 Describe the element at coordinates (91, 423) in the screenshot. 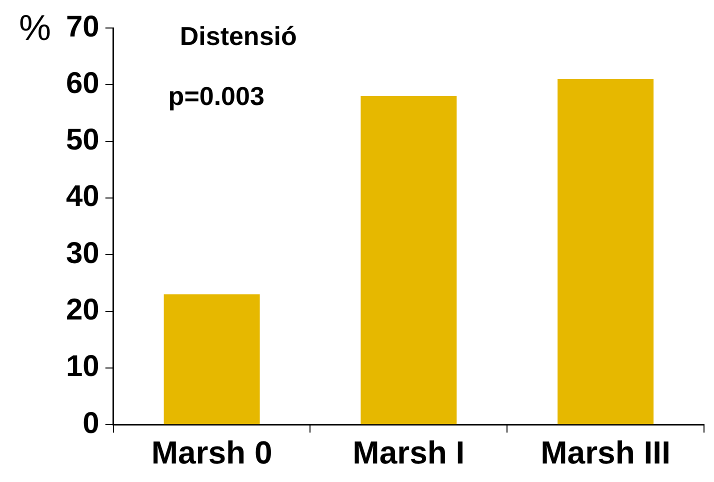

I see `y-tick-label: 0` at that location.